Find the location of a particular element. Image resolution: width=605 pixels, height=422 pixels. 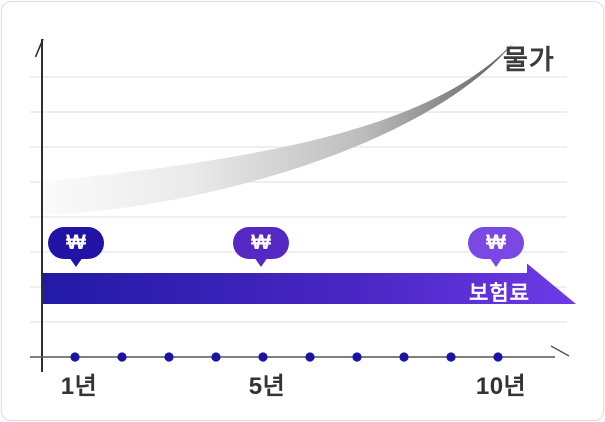

timeline-dots is located at coordinates (286, 357).